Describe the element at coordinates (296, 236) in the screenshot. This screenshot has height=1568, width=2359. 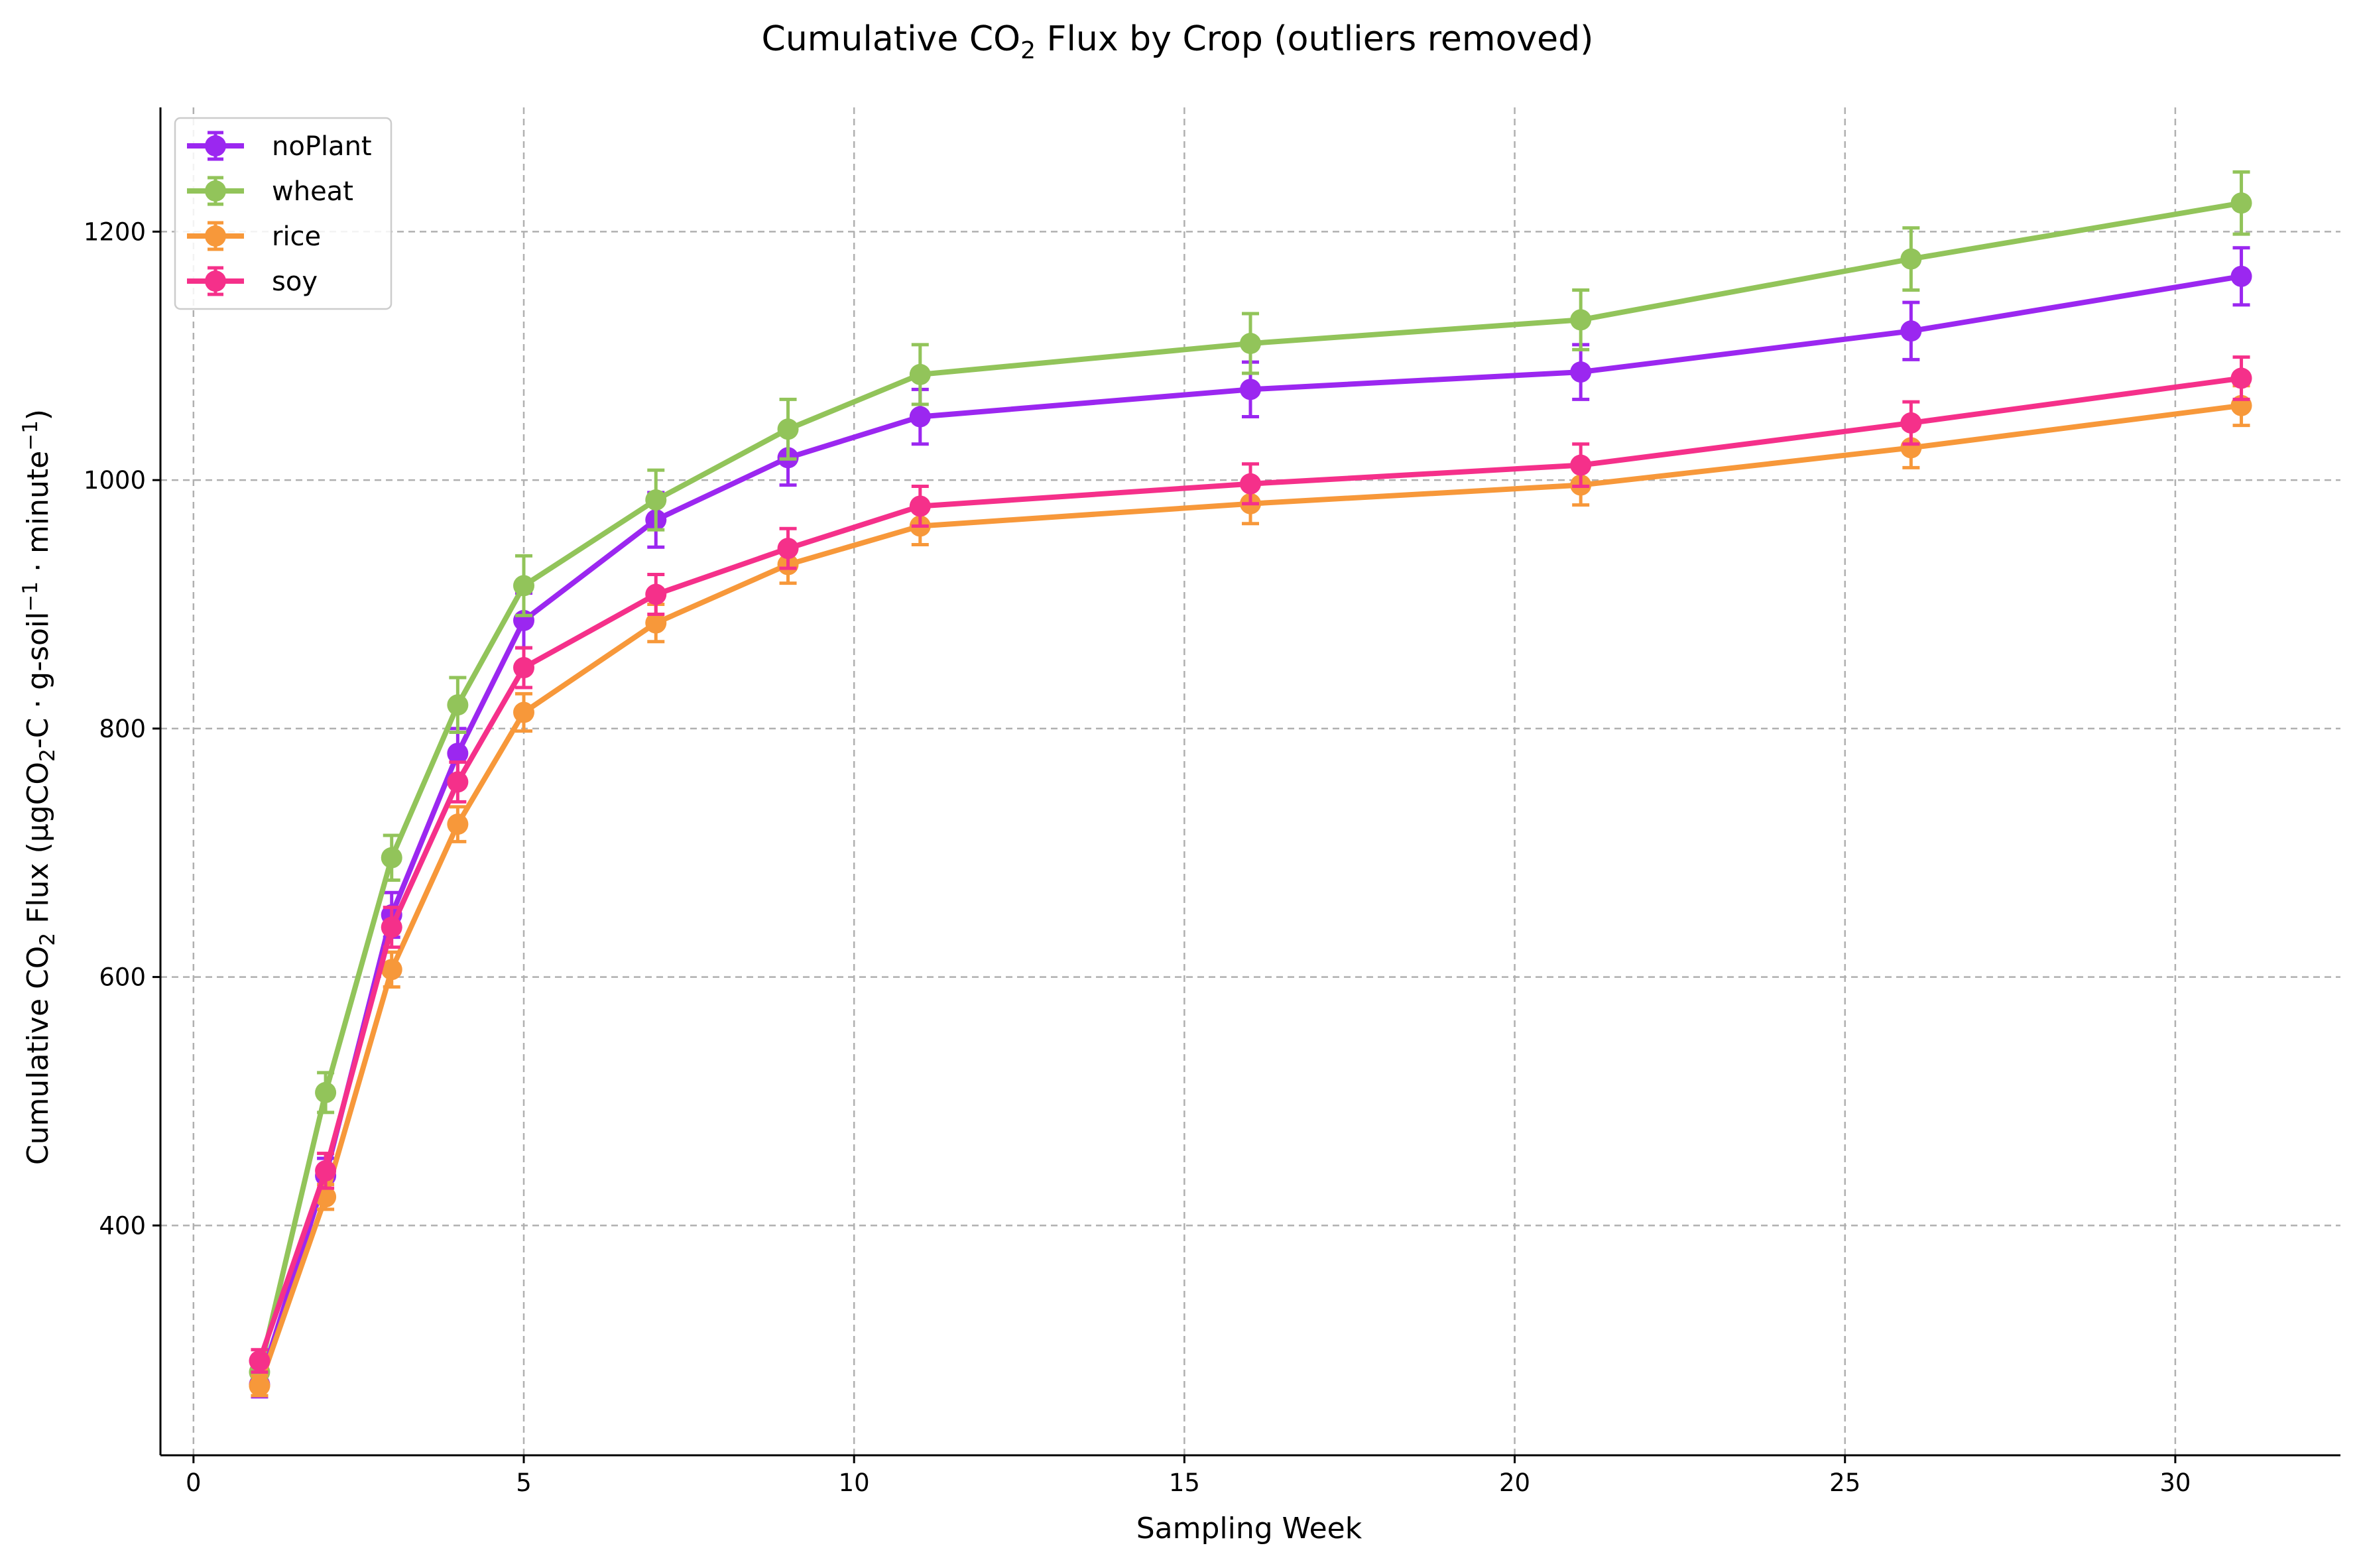
I see `legend-label: rice` at that location.